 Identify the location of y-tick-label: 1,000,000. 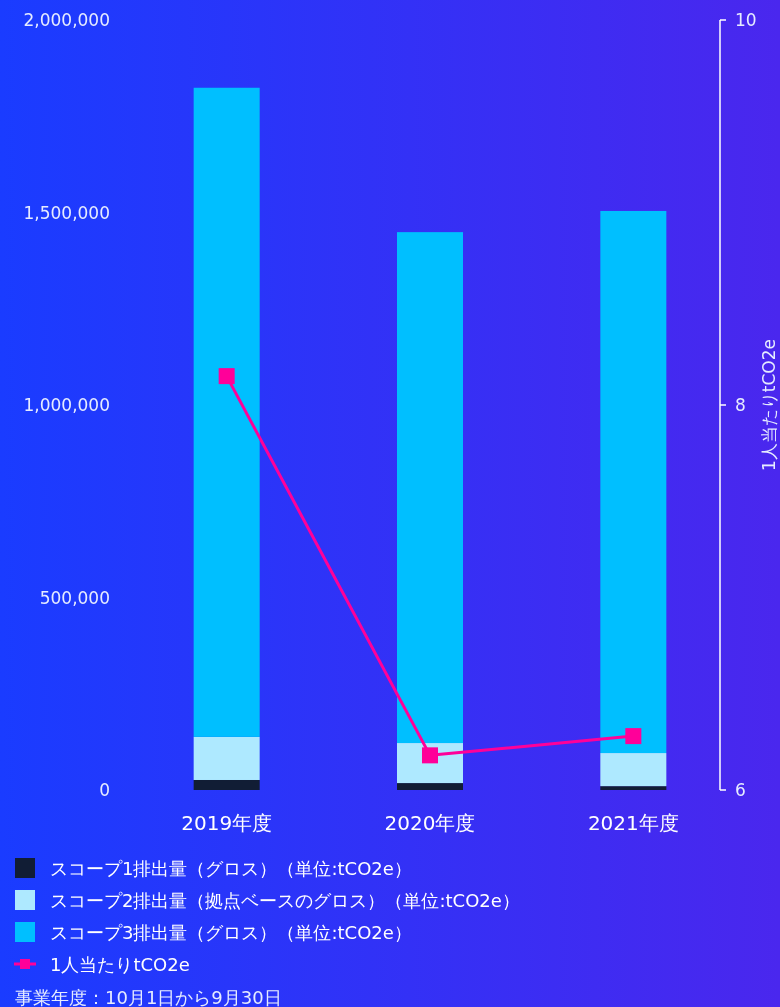
(66, 405).